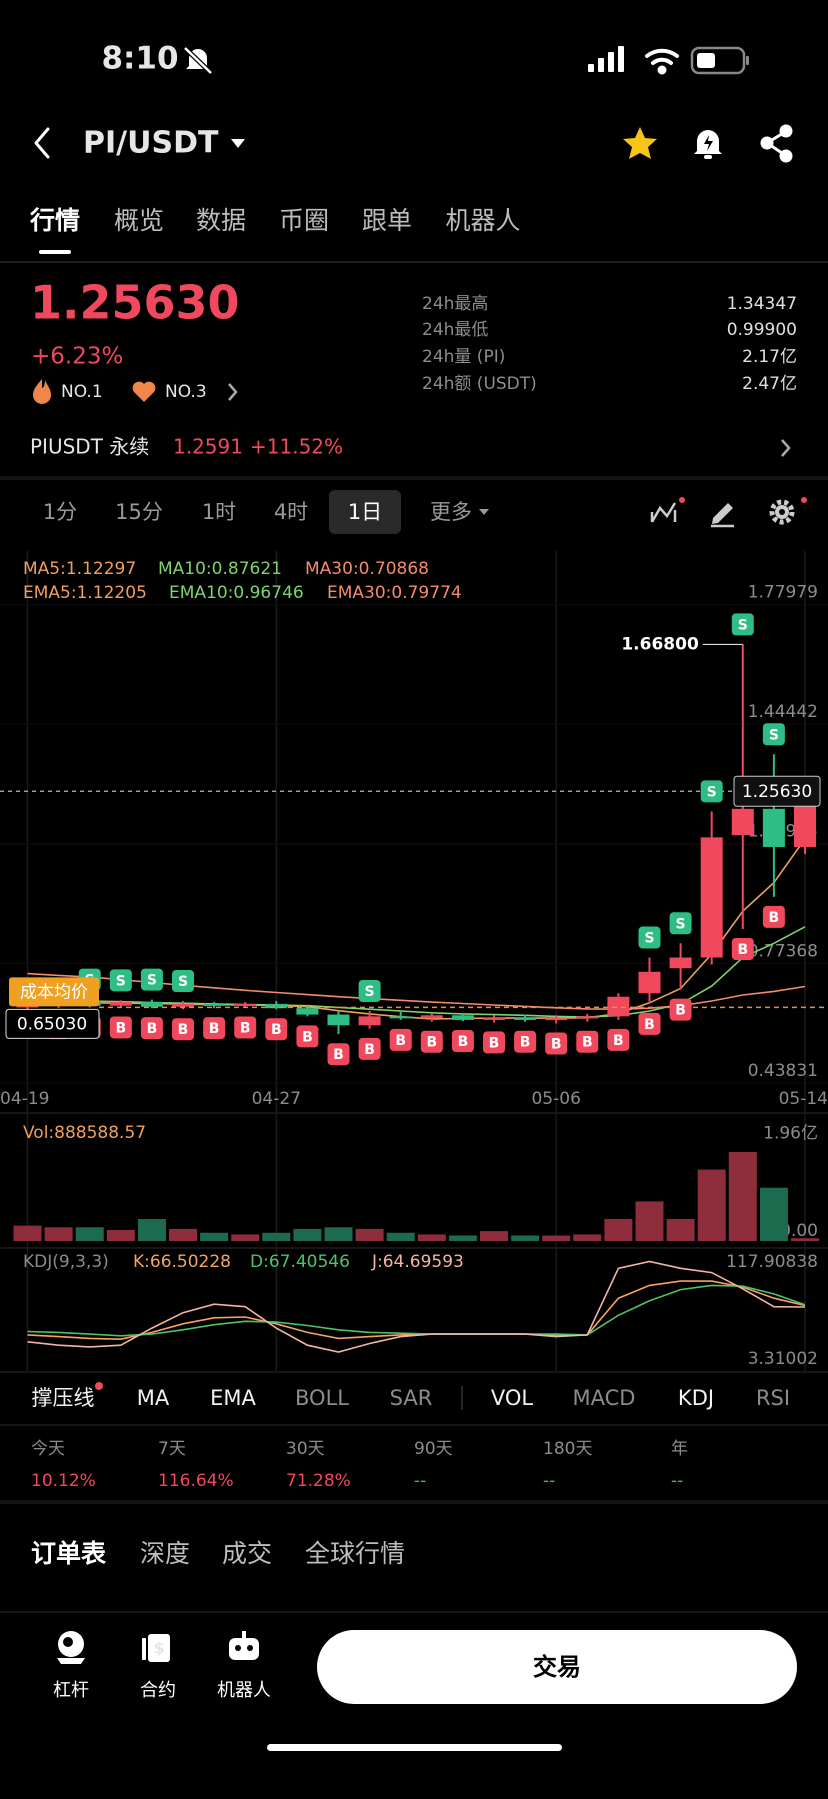 Image resolution: width=828 pixels, height=1799 pixels. Describe the element at coordinates (305, 1449) in the screenshot. I see `perf-label: 30天` at that location.